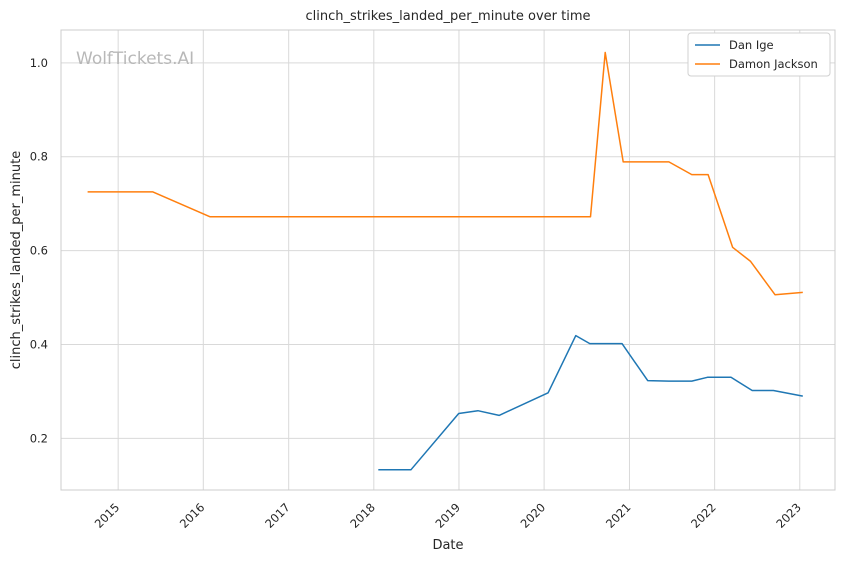  Describe the element at coordinates (751, 45) in the screenshot. I see `legend-label: Dan Ige` at that location.